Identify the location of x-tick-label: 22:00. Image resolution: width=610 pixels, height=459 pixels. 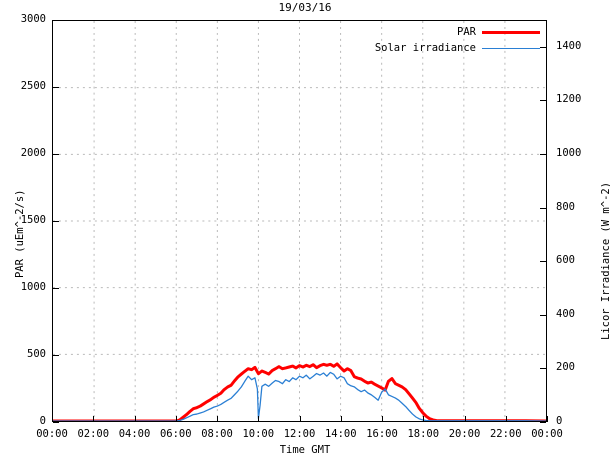
(505, 434).